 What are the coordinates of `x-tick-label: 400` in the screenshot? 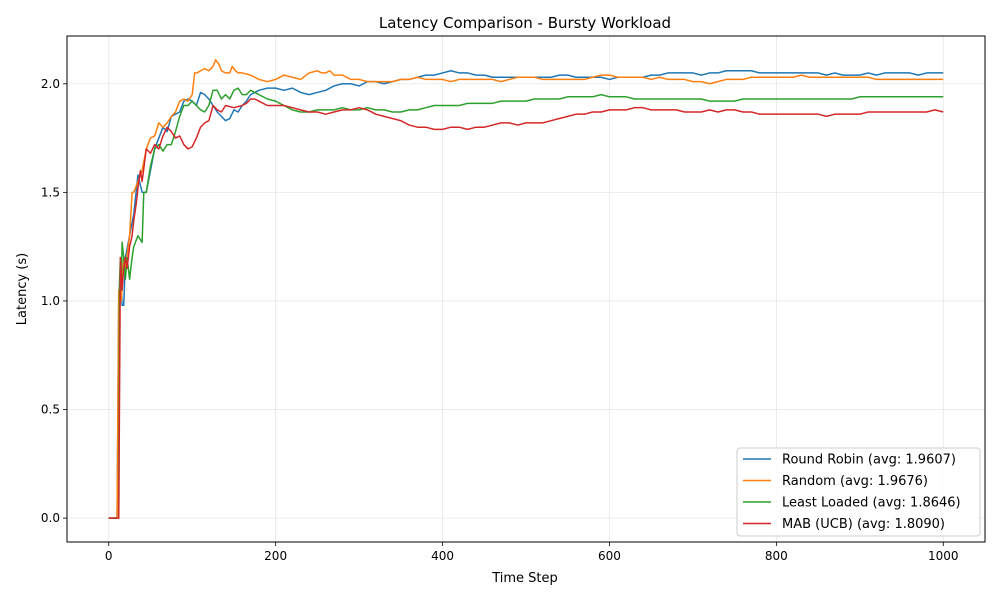 It's located at (442, 556).